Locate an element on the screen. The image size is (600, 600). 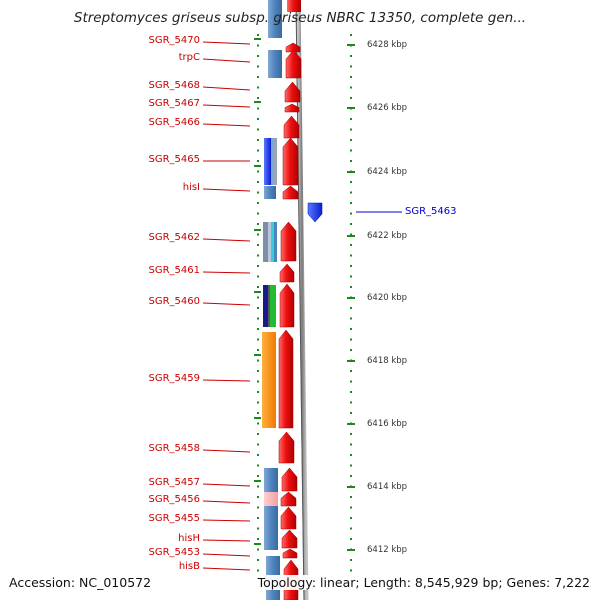
gene-label: hisB is located at coordinates (189, 566).